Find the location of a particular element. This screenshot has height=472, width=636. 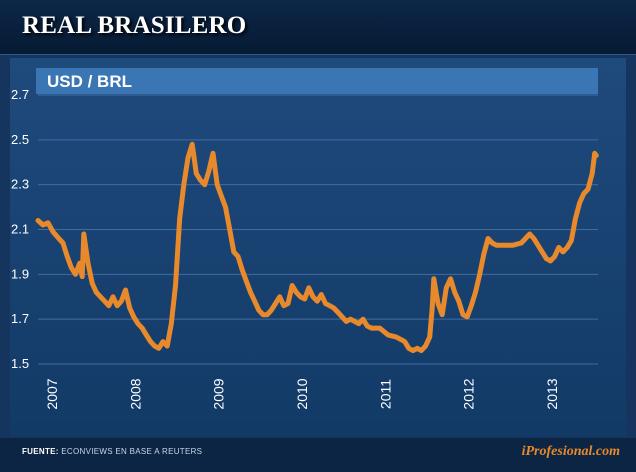

brand-logo: iProfesional.com is located at coordinates (570, 451).